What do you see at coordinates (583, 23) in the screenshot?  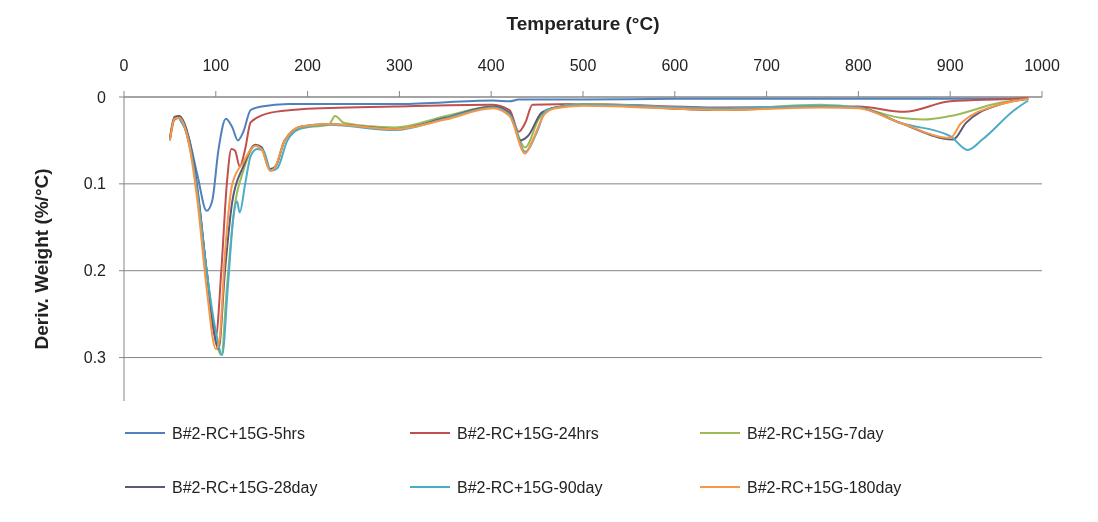 I see `x-axis-title: Temperature (°C)` at bounding box center [583, 23].